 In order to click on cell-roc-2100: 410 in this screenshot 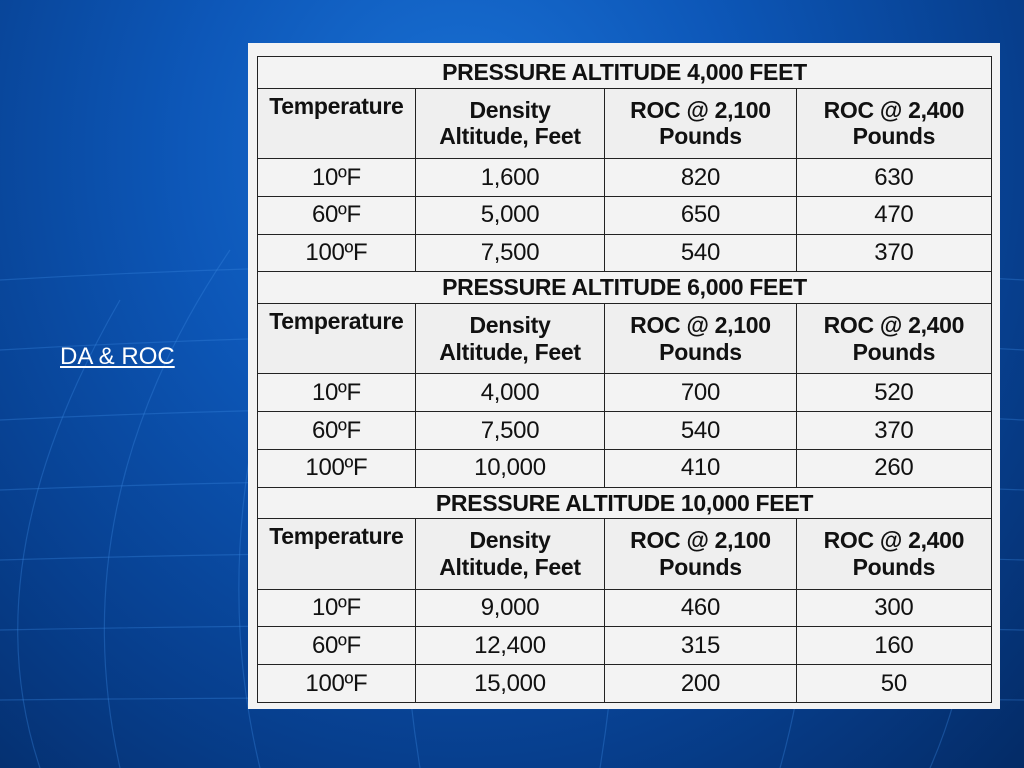, I will do `click(700, 468)`.